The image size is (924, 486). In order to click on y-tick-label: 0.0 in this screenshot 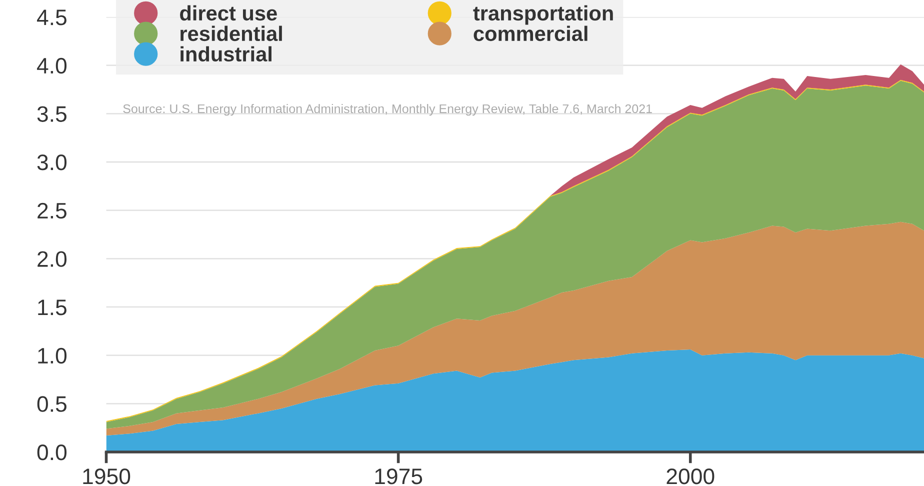, I will do `click(52, 452)`.